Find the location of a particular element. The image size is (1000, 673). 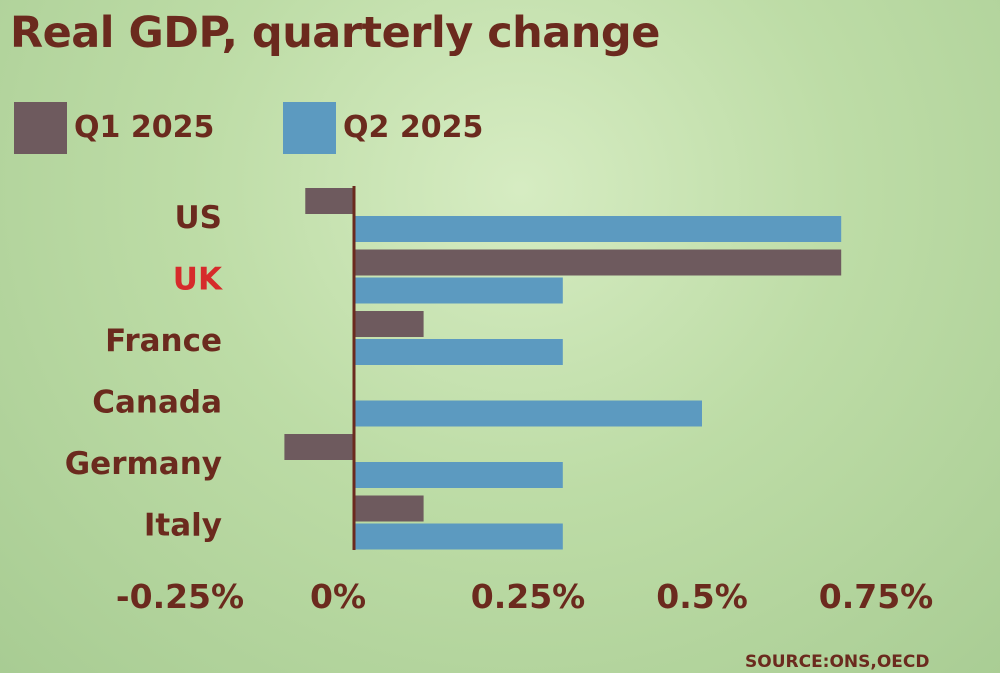

bar-france-q2-2025 is located at coordinates (458, 352).